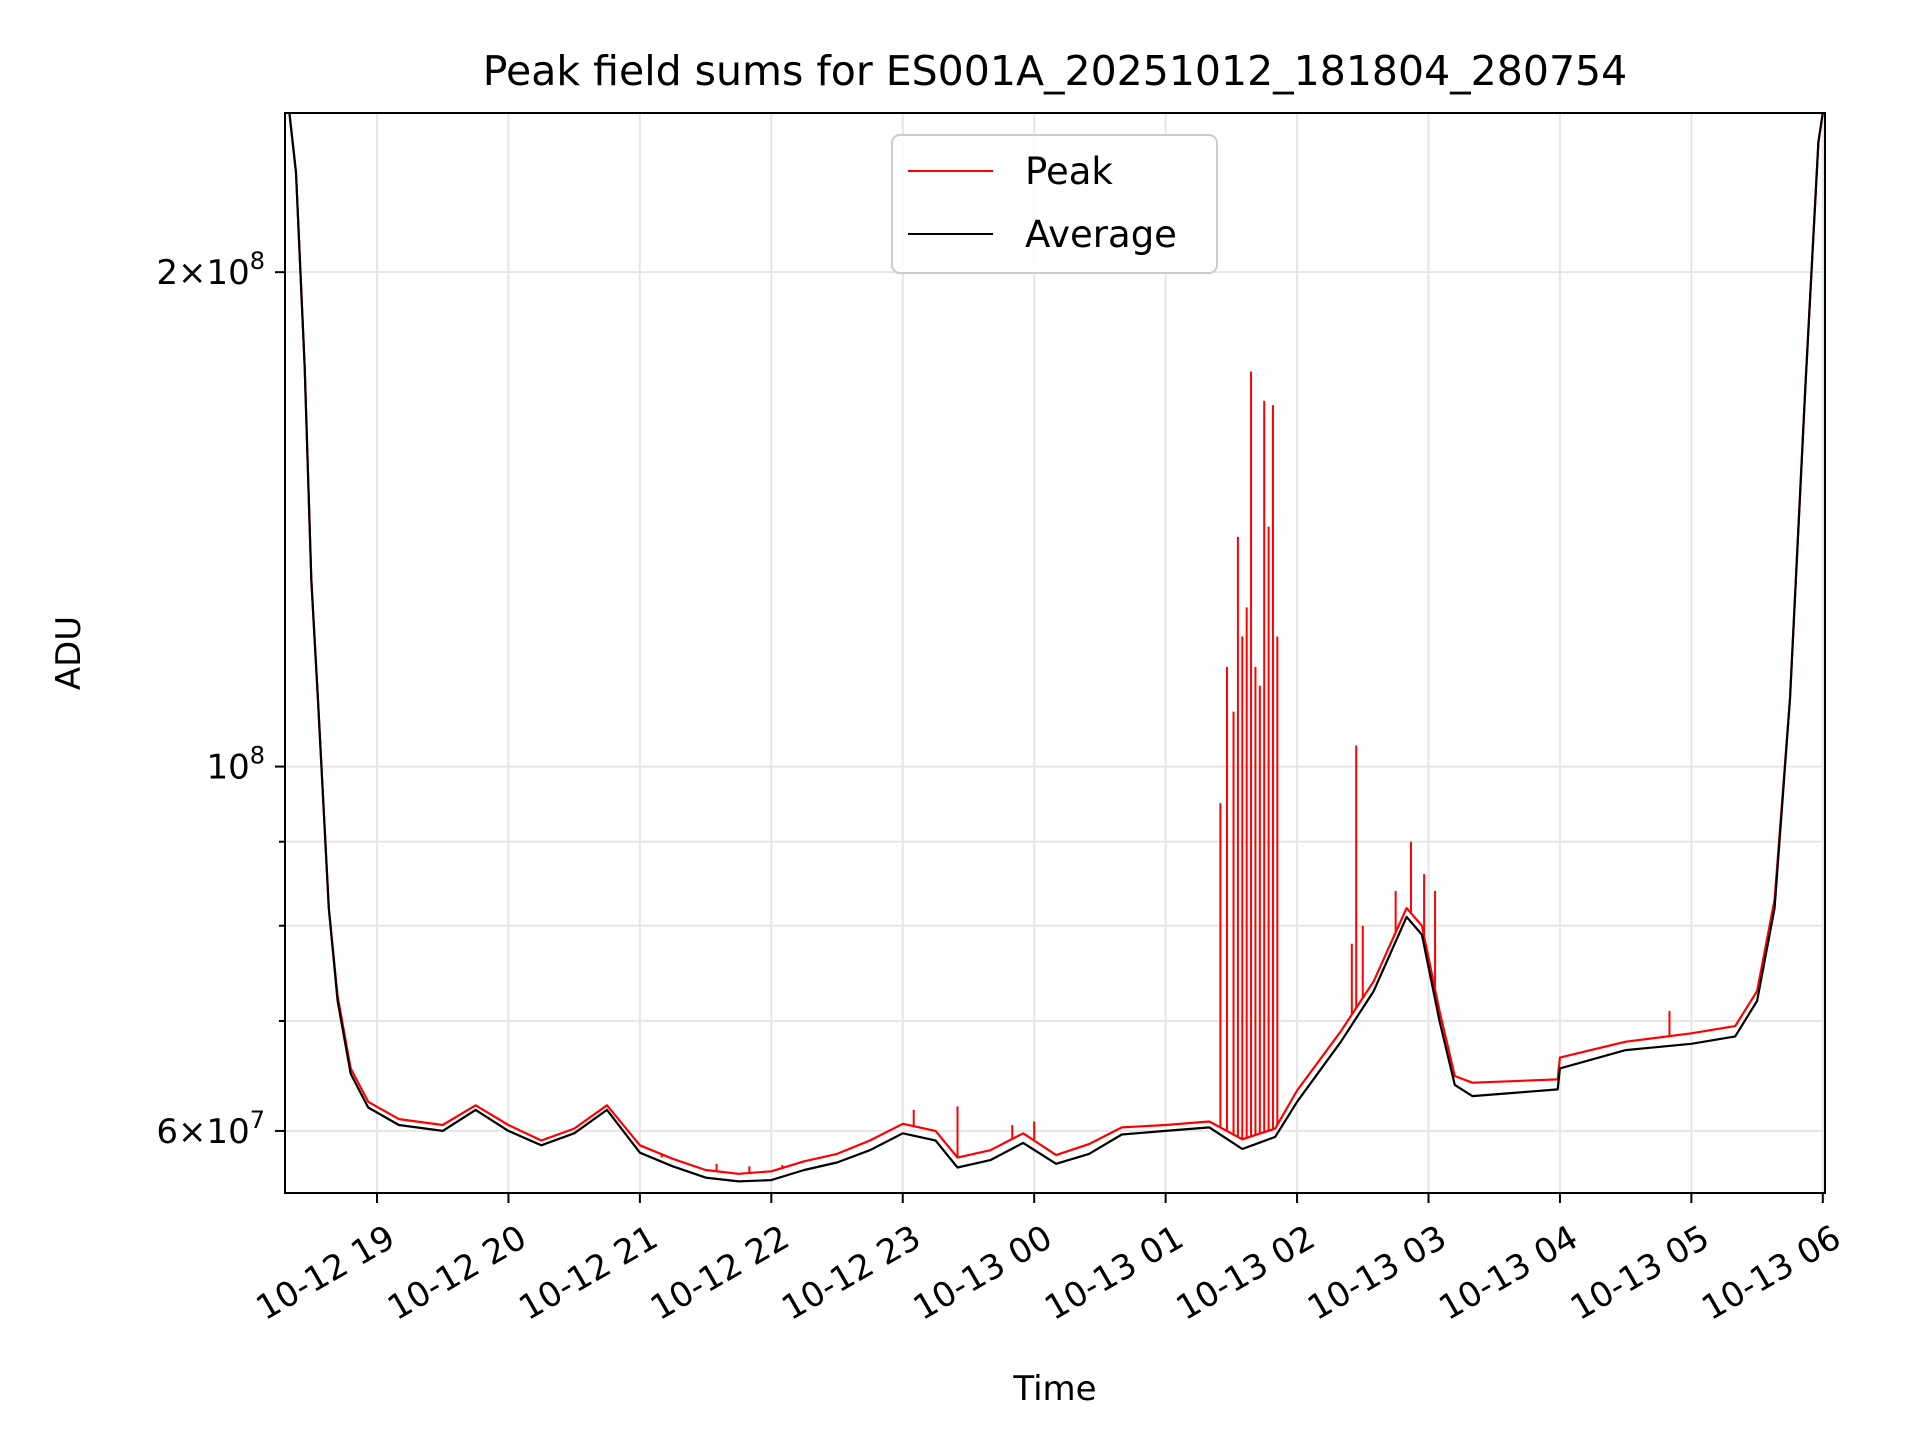 The height and width of the screenshot is (1440, 1920). Describe the element at coordinates (210, 270) in the screenshot. I see `y-tick-label: 2×108` at that location.